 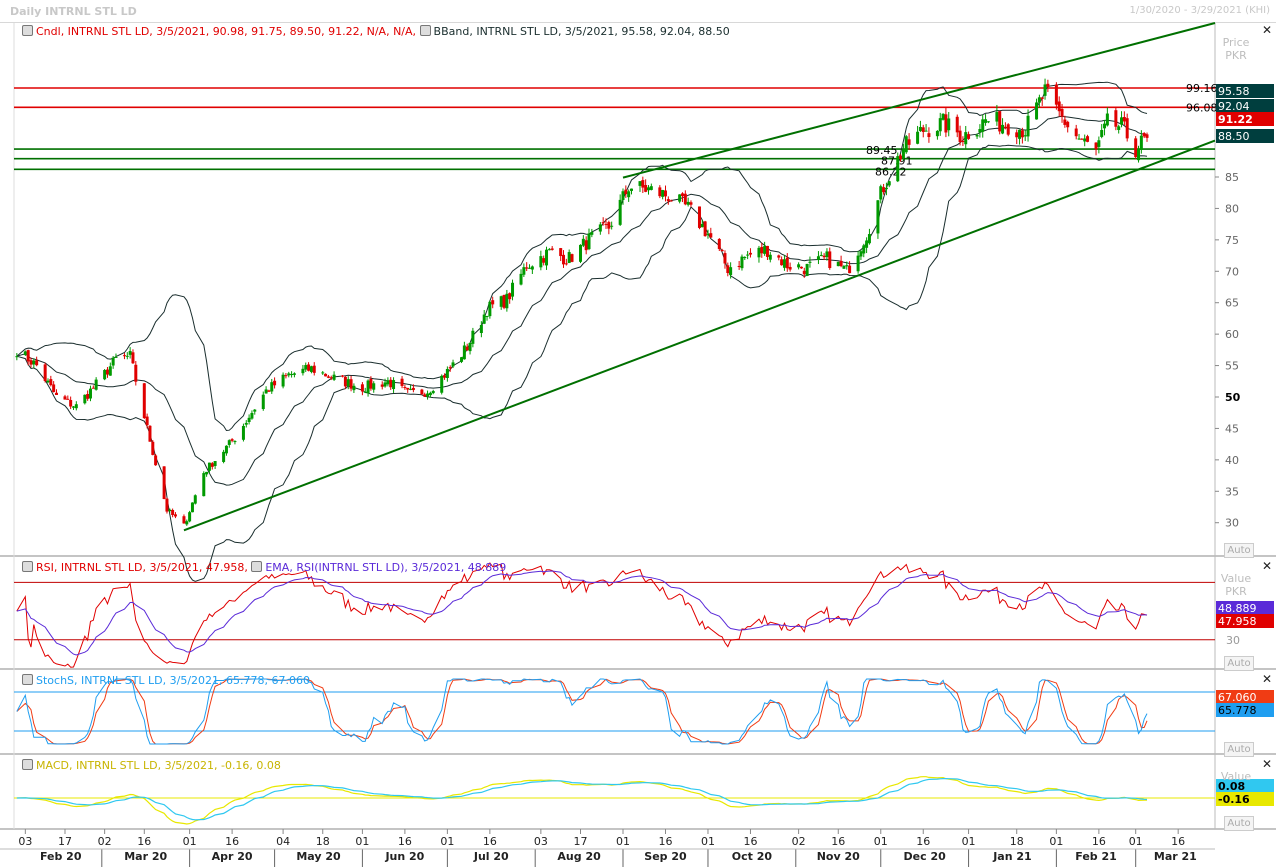 What do you see at coordinates (27, 764) in the screenshot?
I see `macd-legend-icon` at bounding box center [27, 764].